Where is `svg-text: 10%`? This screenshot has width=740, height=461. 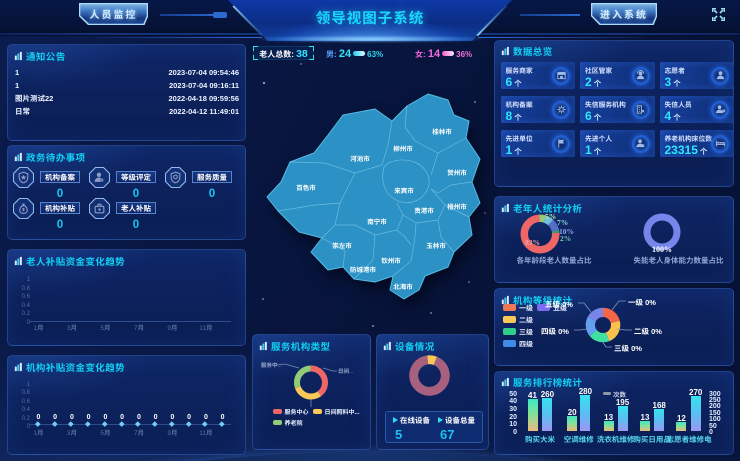
svg-text: 10% is located at coordinates (566, 231).